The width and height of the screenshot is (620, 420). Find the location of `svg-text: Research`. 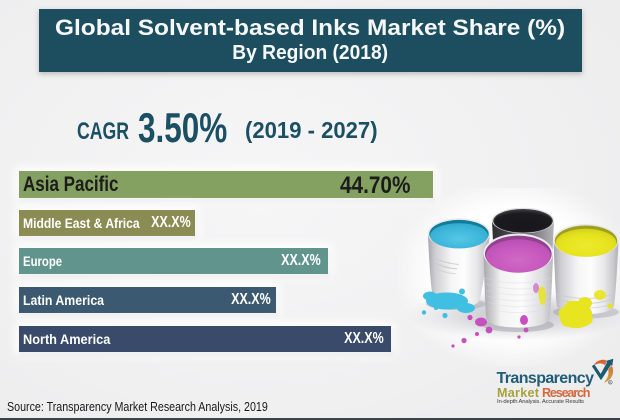

svg-text: Research is located at coordinates (566, 393).